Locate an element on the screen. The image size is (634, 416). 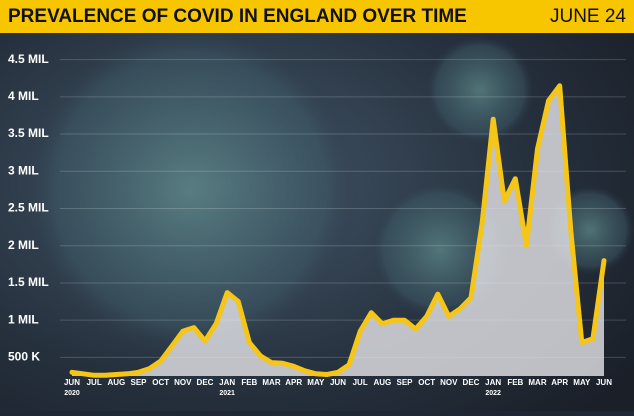
x-year-label: 2021 is located at coordinates (227, 393).